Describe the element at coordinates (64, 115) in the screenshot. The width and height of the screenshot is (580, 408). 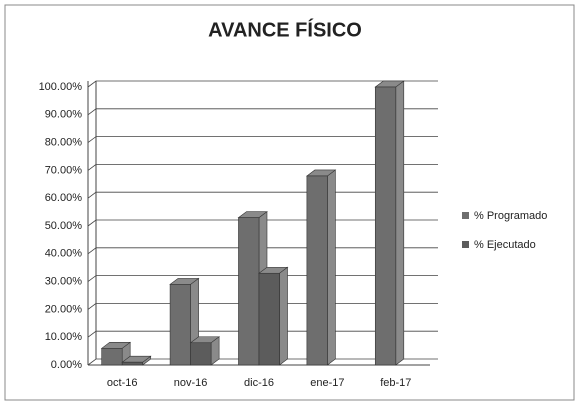
I see `y-tick-label: 90.00%` at that location.